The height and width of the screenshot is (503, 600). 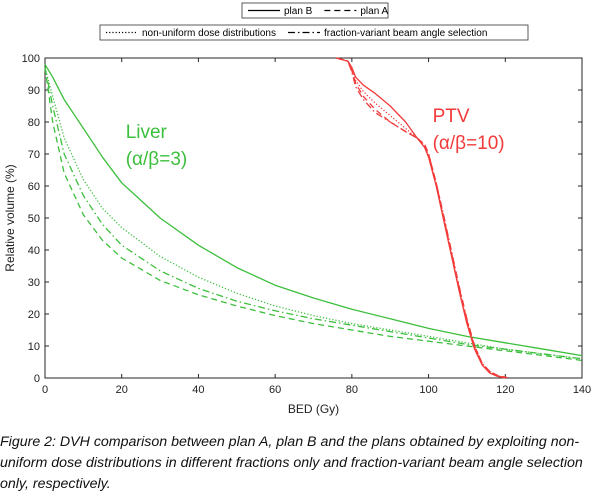 I want to click on x-tick-label: 80, so click(x=352, y=390).